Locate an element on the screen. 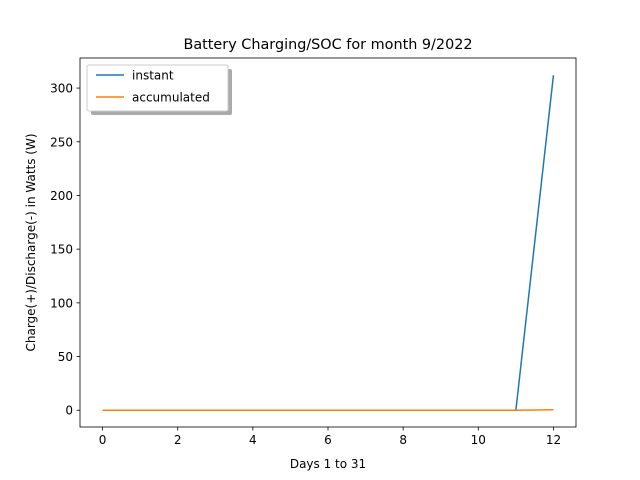 This screenshot has width=640, height=480. y-tick-label: 100 is located at coordinates (61, 303).